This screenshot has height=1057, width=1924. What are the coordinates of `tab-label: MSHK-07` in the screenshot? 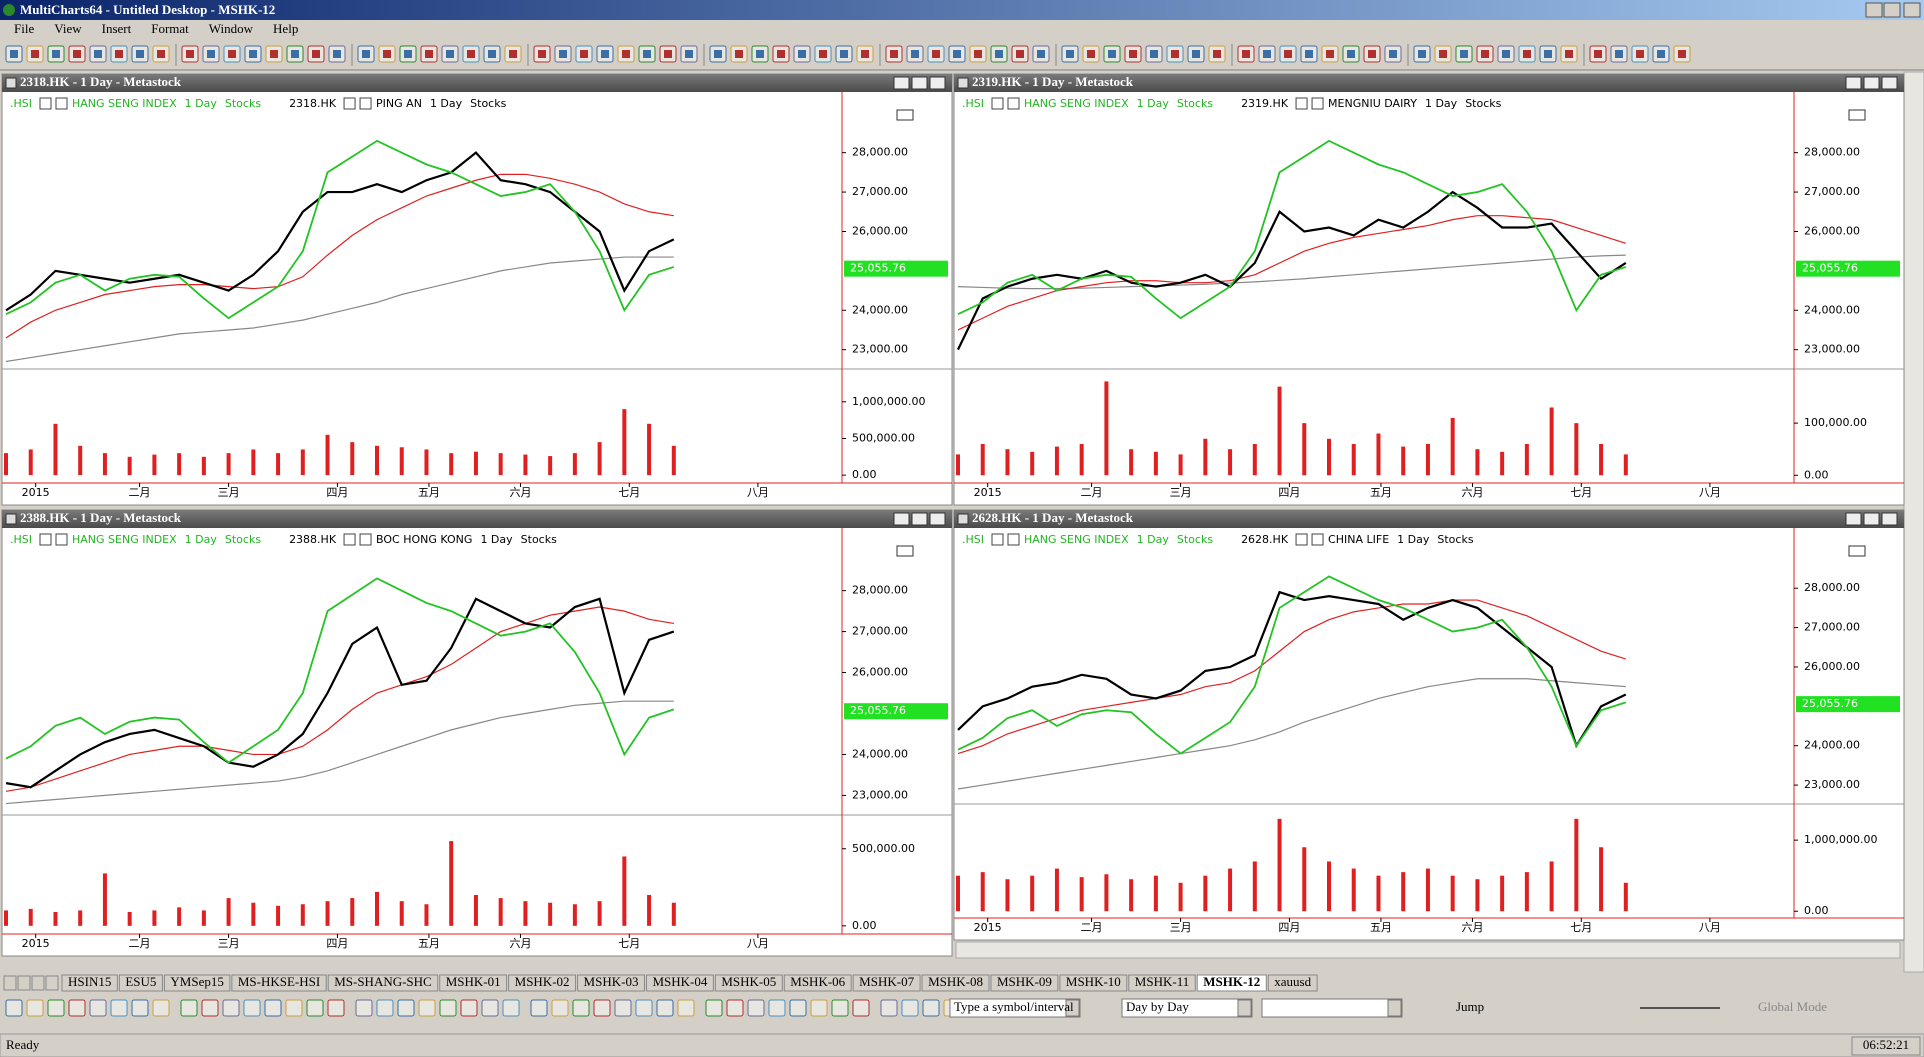 It's located at (886, 981).